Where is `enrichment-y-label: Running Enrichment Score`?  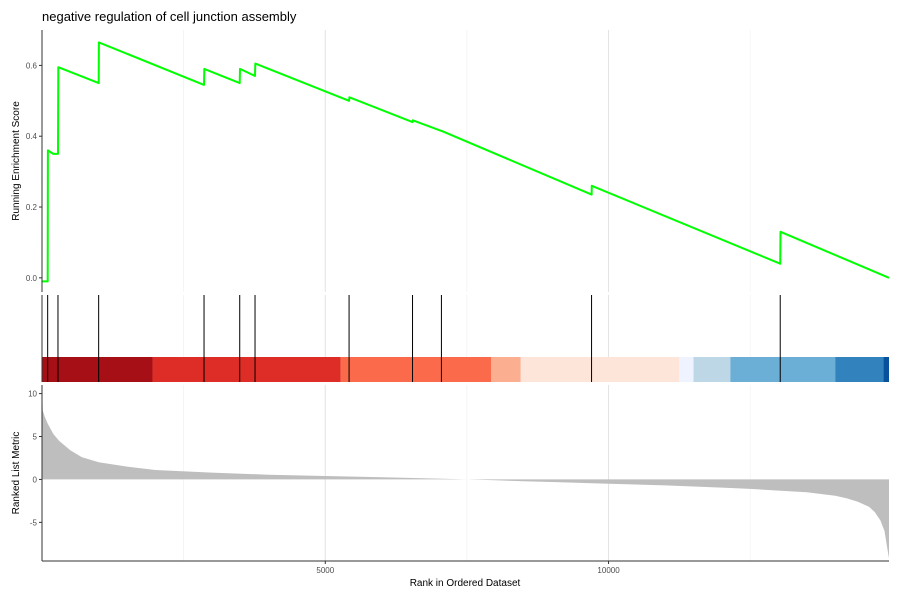
enrichment-y-label: Running Enrichment Score is located at coordinates (16, 161).